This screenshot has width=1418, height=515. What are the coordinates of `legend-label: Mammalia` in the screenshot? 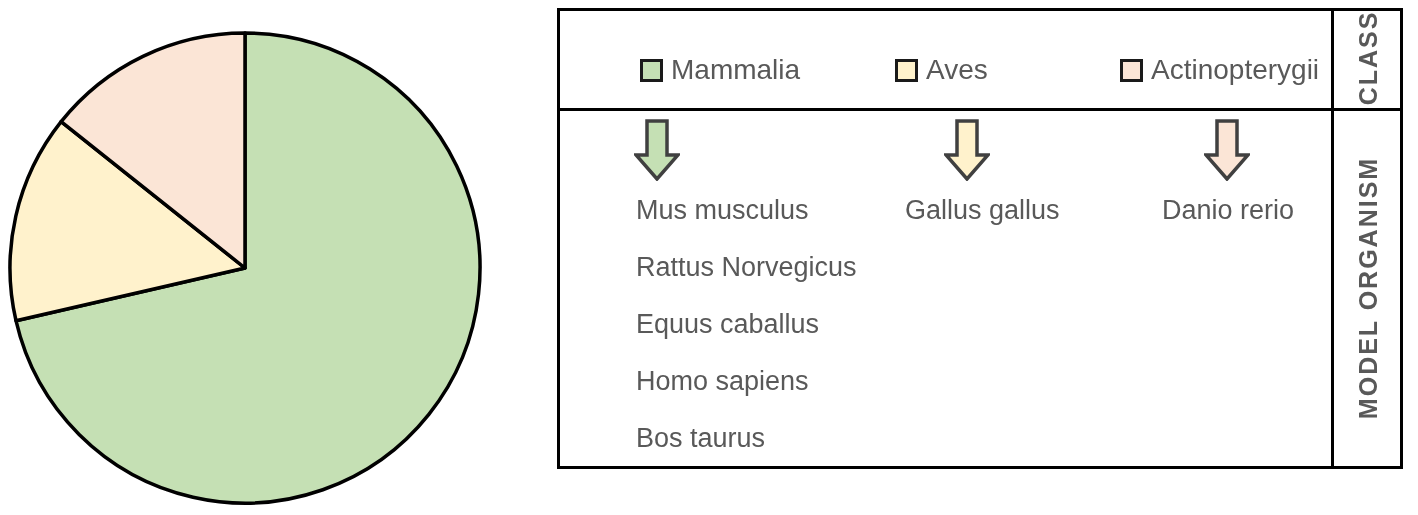 It's located at (736, 70).